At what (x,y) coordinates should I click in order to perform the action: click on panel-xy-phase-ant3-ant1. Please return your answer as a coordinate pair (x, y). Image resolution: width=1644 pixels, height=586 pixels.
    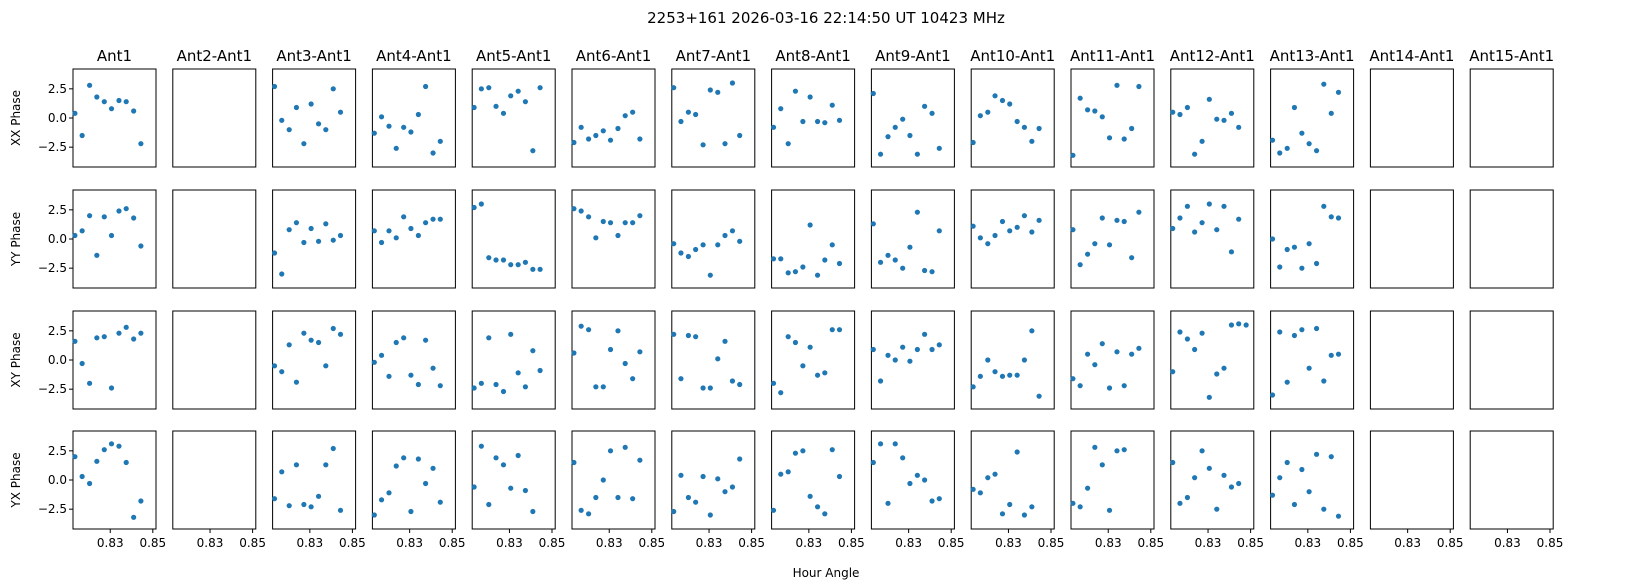
    Looking at the image, I should click on (314, 360).